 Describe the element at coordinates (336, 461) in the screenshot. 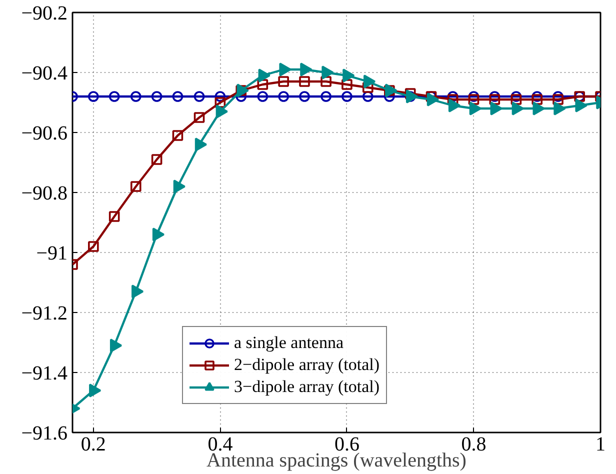

I see `x-axis-title: Antenna spacings (wavelengths)` at that location.